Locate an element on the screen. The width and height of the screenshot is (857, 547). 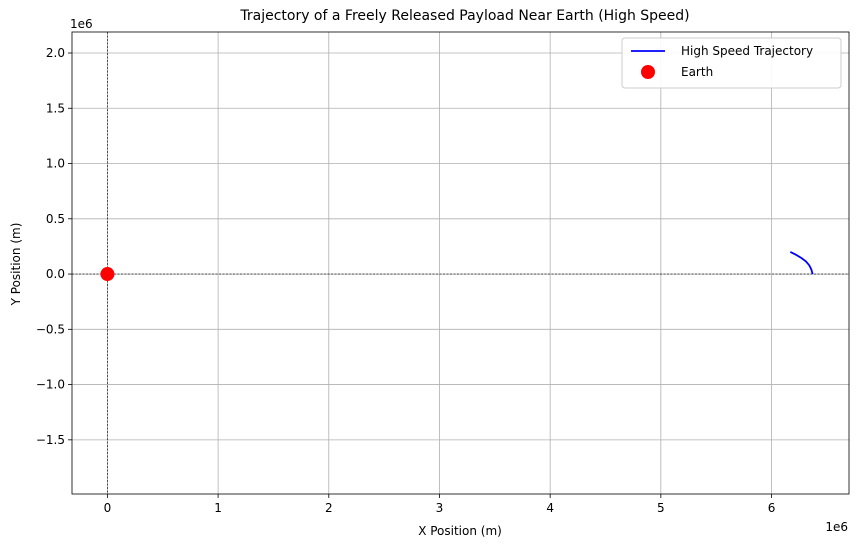
y-tick-label: −1.0 is located at coordinates (50, 385).